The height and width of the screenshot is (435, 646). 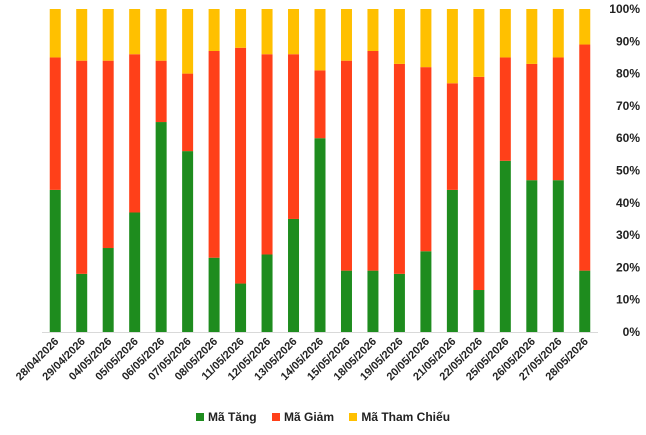 I want to click on legend-label-ma-tang: Mã Tăng, so click(x=232, y=417).